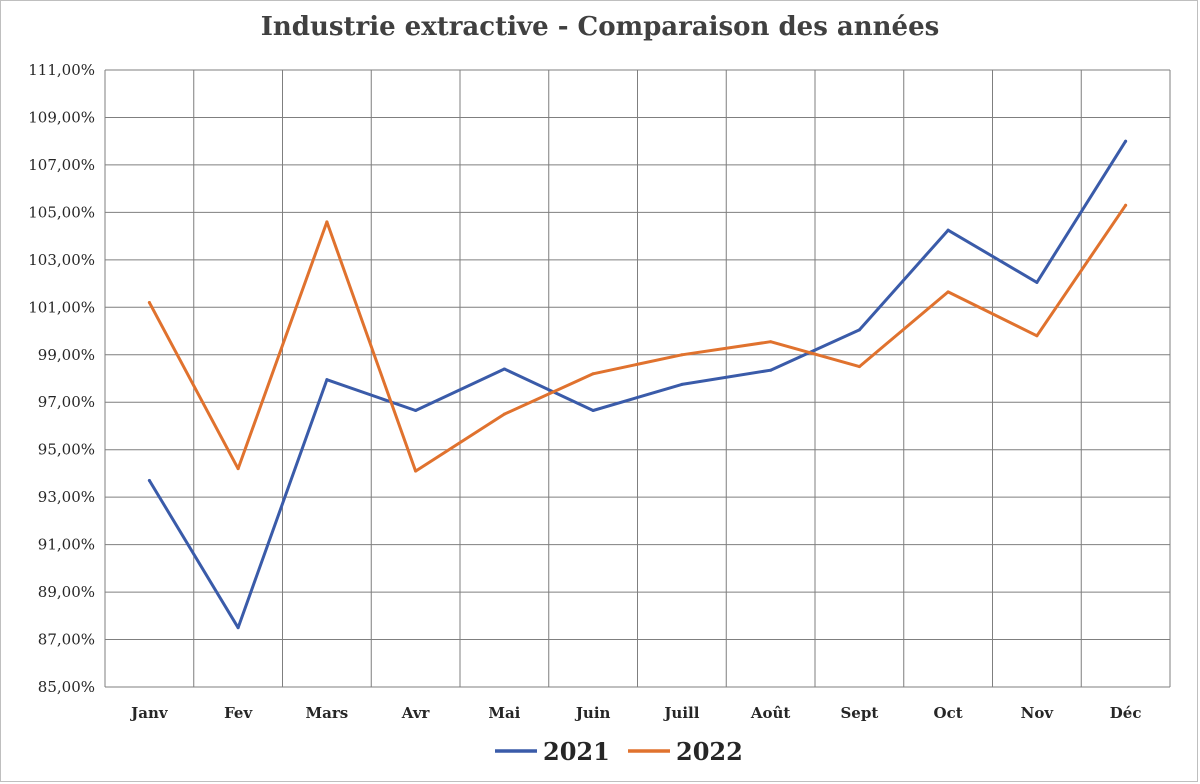  What do you see at coordinates (327, 713) in the screenshot?
I see `x-tick-label: Mars` at bounding box center [327, 713].